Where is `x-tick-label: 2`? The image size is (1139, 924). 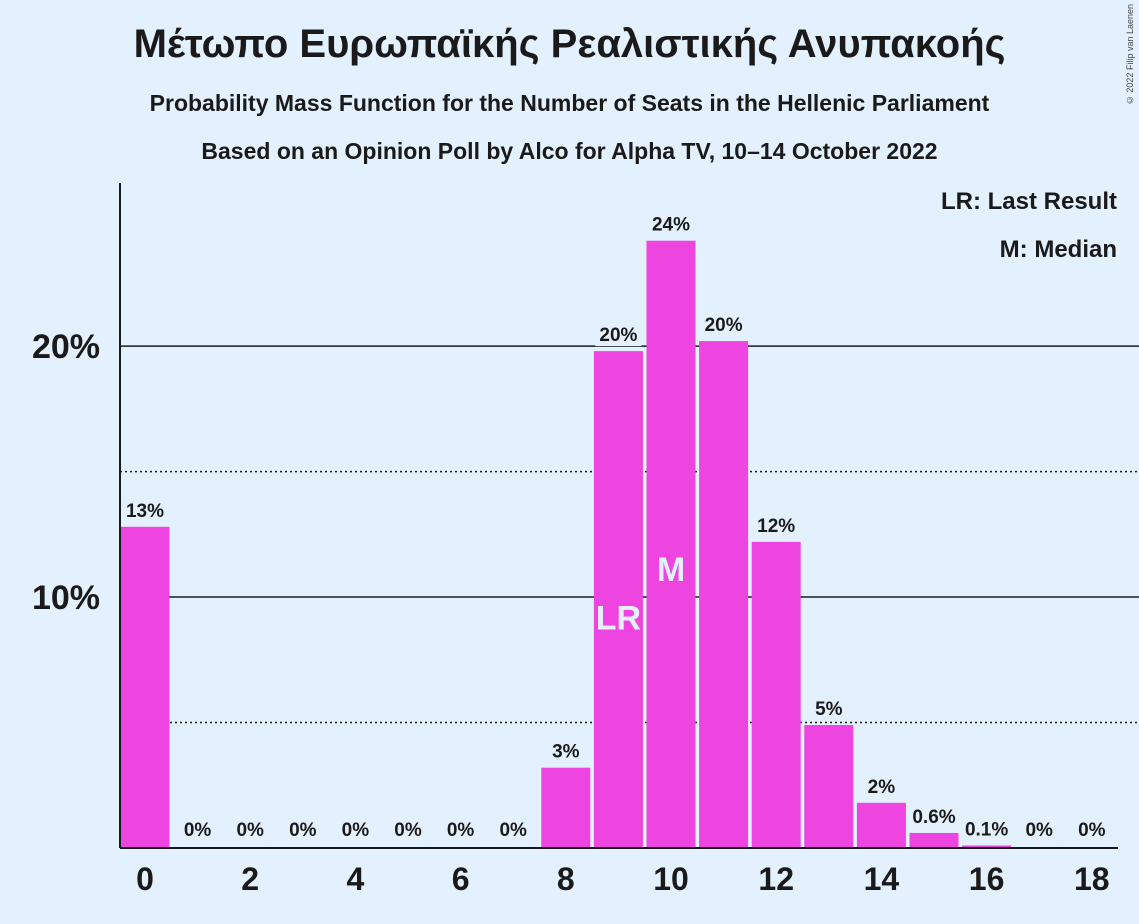 x-tick-label: 2 is located at coordinates (250, 879).